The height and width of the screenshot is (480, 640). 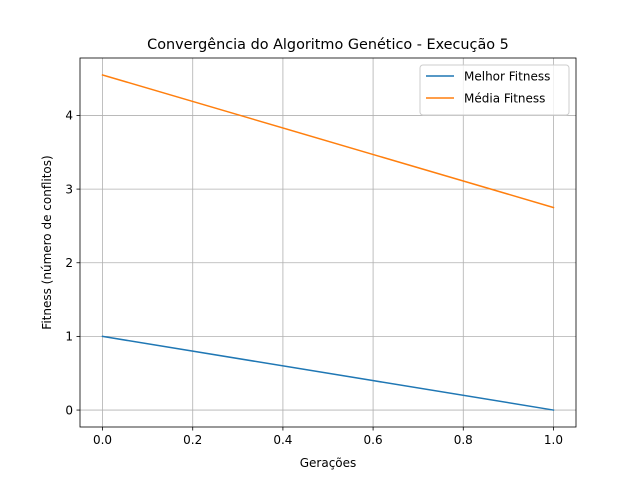 I want to click on y-tick-label: 2, so click(x=69, y=263).